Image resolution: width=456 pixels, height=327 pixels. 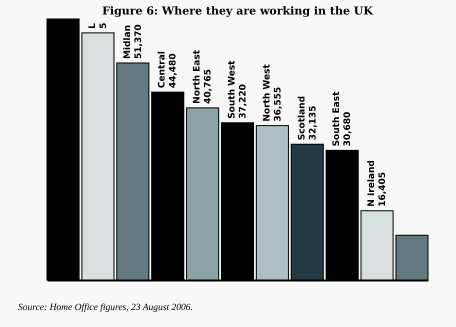 I want to click on data-label: 40,765, so click(x=209, y=86).